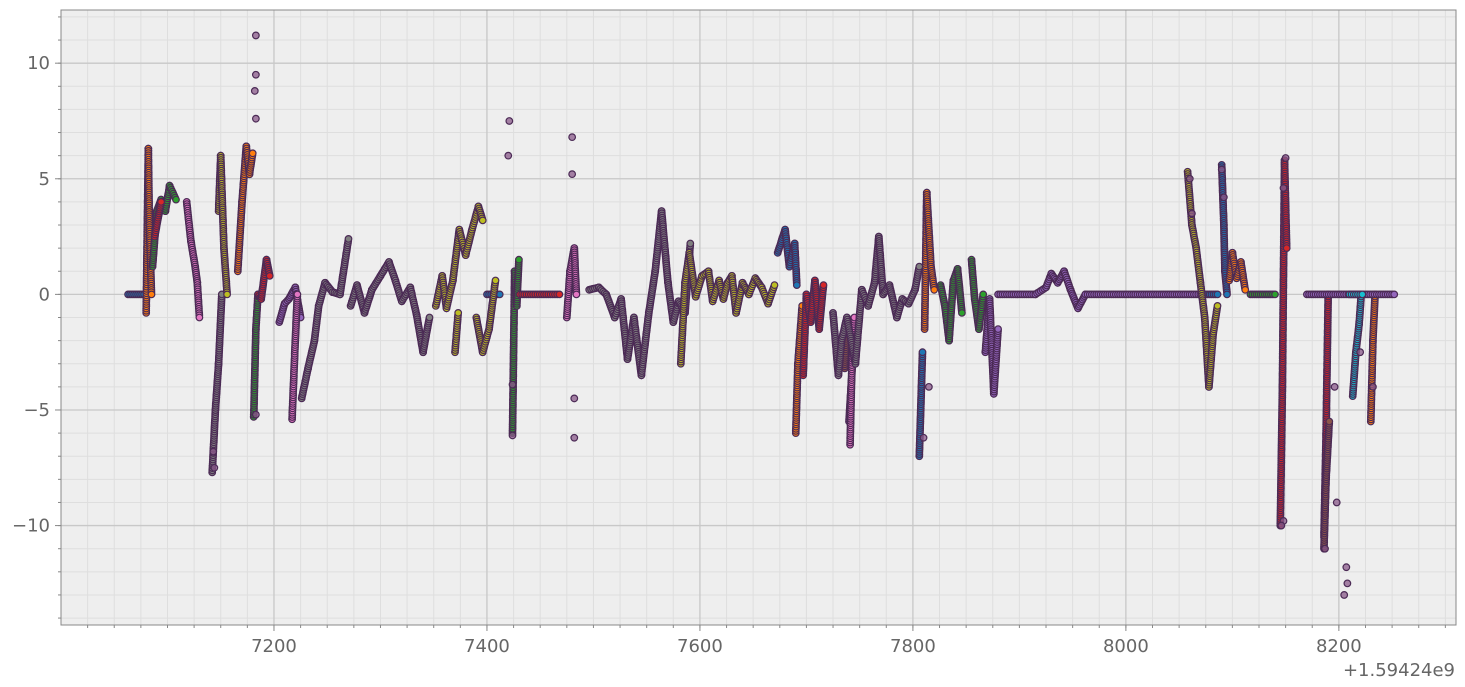 The image size is (1465, 687). I want to click on x-tick-label: 8200, so click(1339, 646).